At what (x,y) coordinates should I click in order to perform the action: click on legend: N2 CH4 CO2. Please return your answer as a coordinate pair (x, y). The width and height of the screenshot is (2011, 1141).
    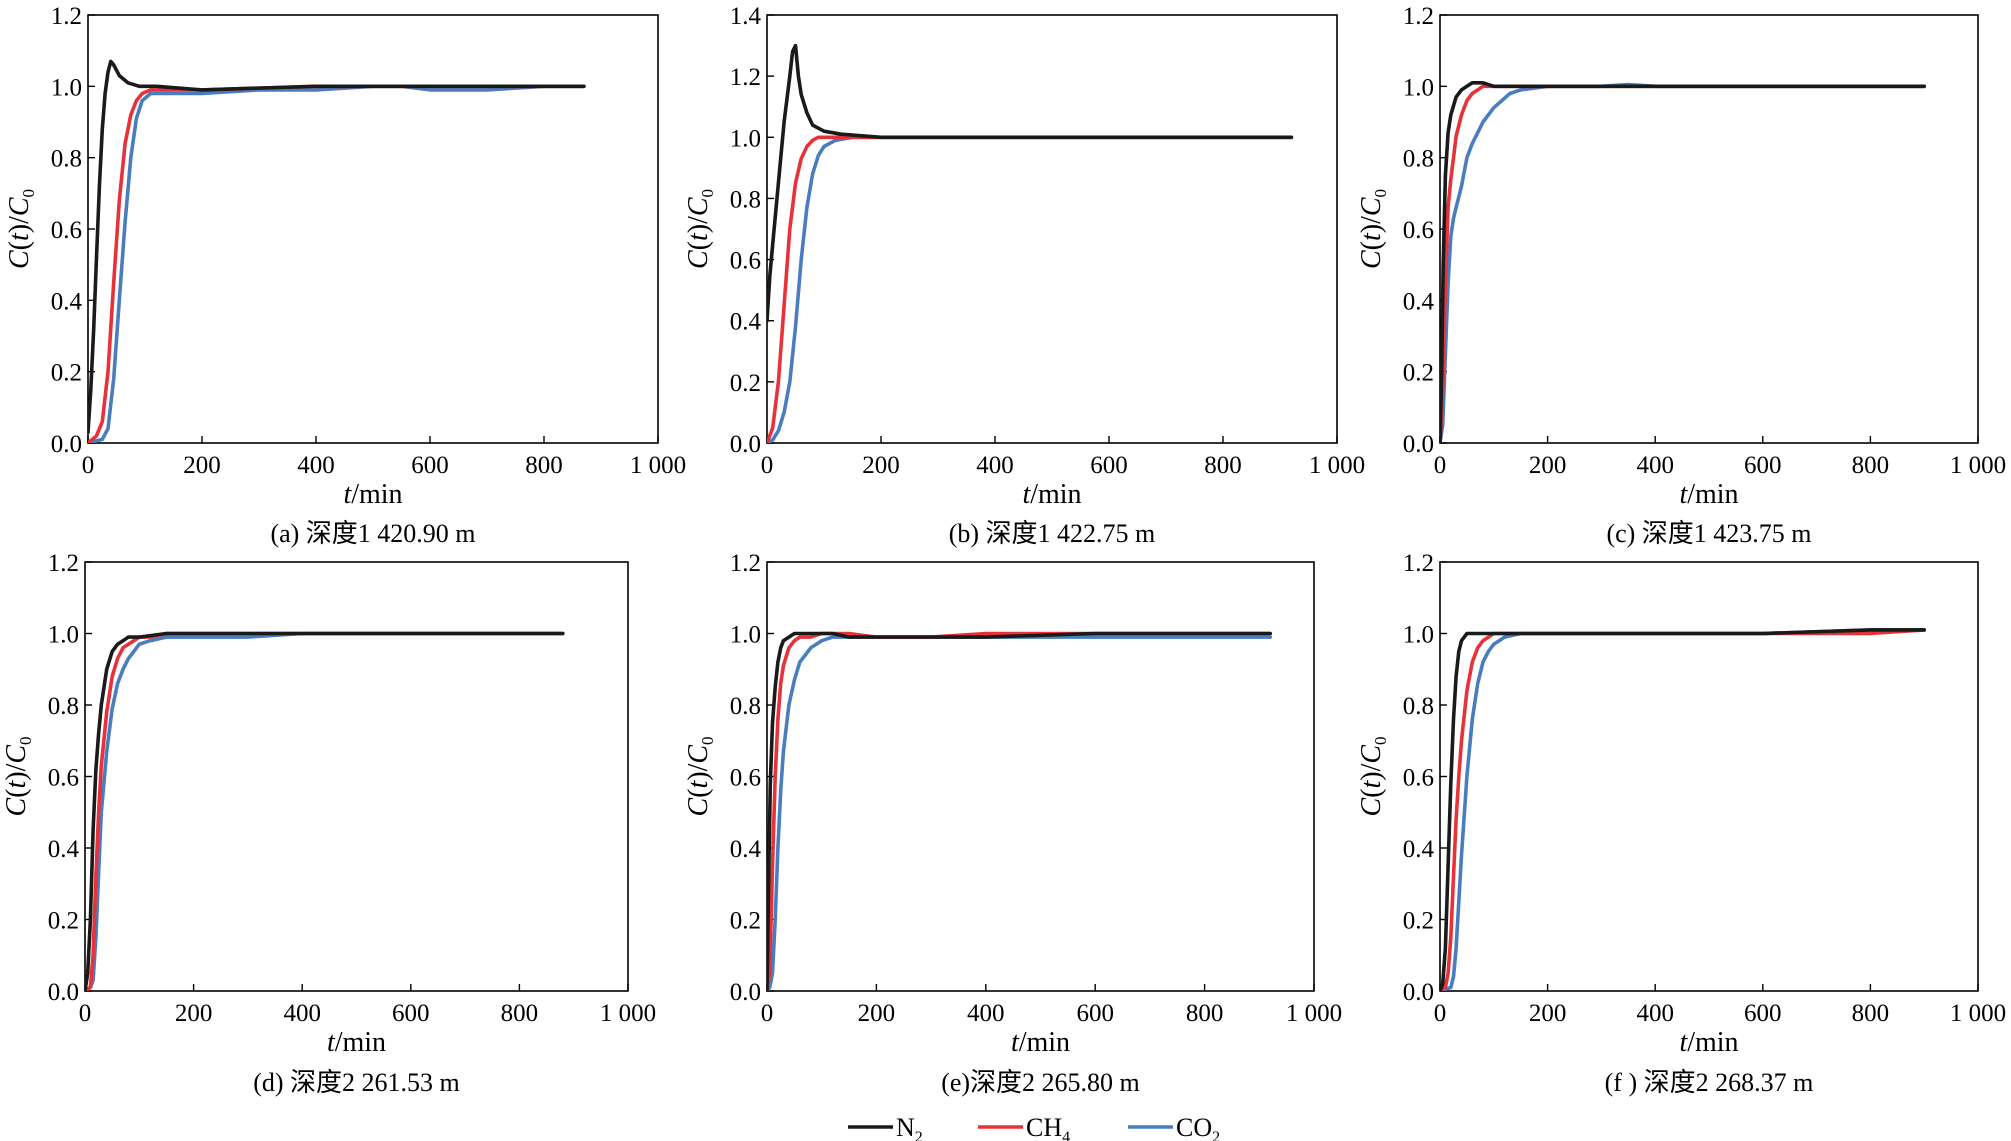
    Looking at the image, I should click on (1034, 1127).